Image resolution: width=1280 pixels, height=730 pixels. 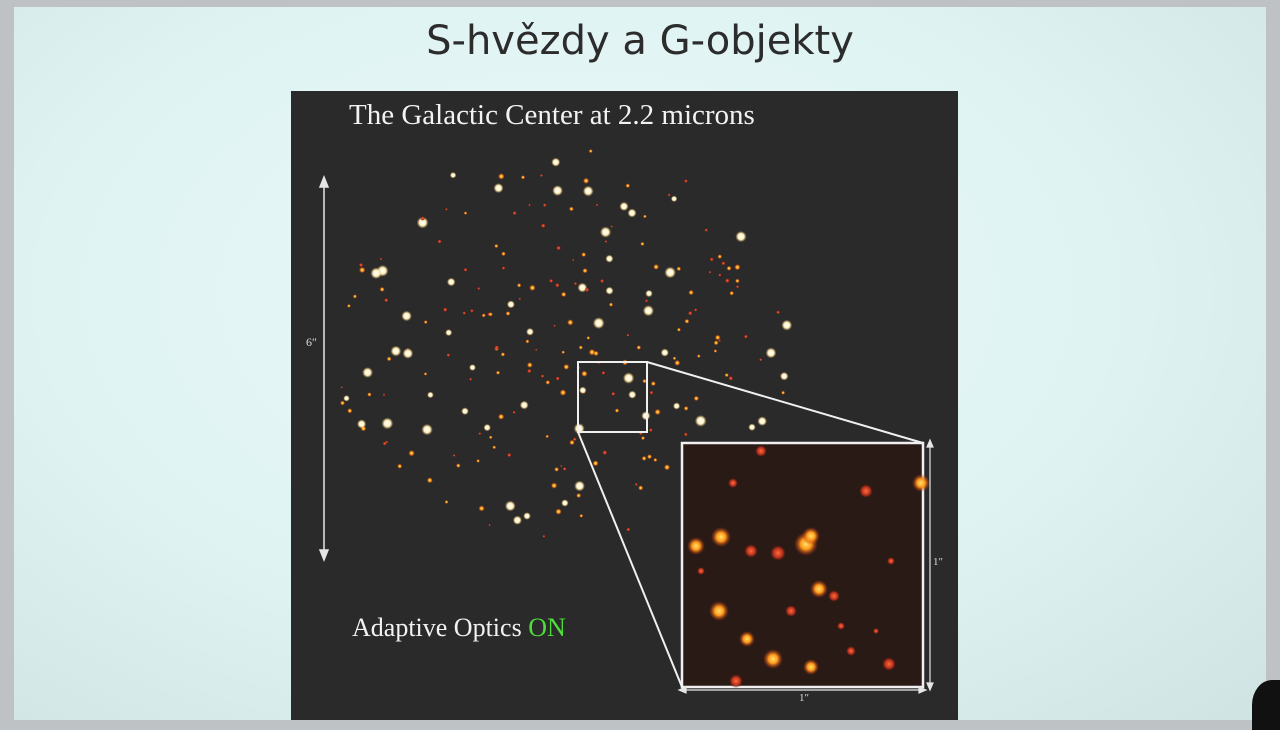 I want to click on zoom-connector-lines, so click(x=750, y=524).